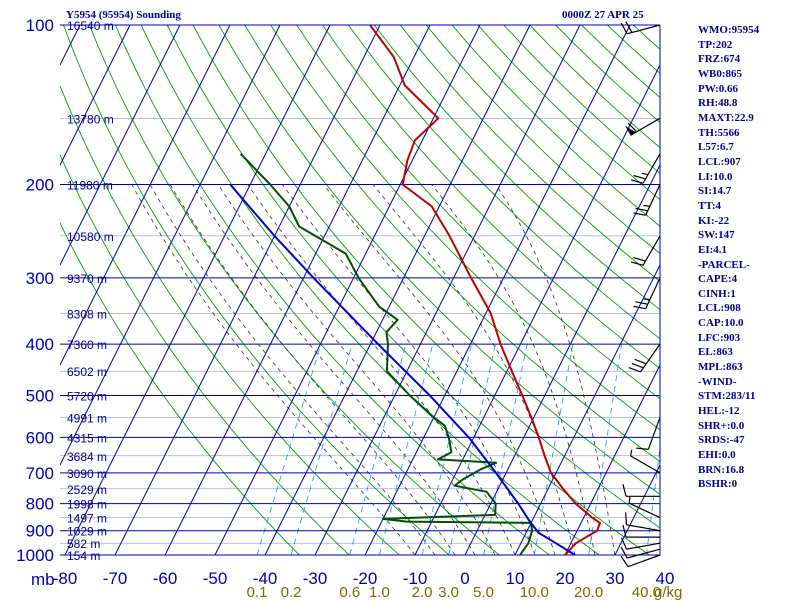  I want to click on mixing-ratio-label: 10.0, so click(534, 592).